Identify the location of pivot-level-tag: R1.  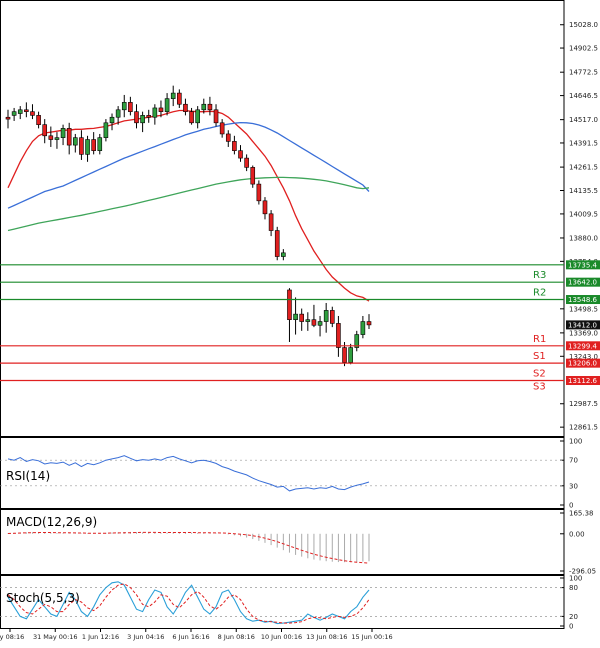
(539, 339).